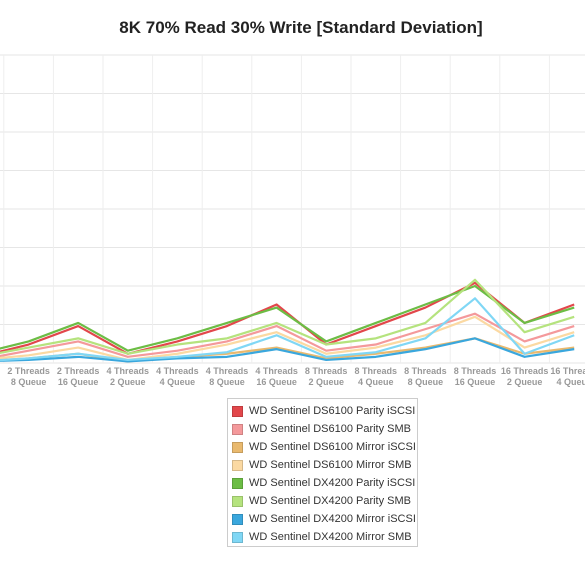  Describe the element at coordinates (332, 483) in the screenshot. I see `legend-label: WD Sentinel DX4200 Parity iSCSI` at that location.